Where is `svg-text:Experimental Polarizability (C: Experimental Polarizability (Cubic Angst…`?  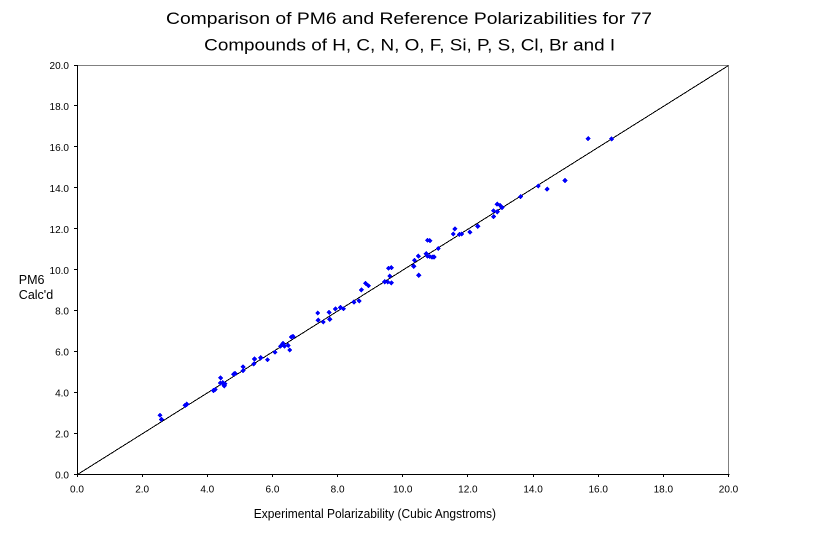
svg-text:Experimental Polarizability (C: Experimental Polarizability (Cubic Angst… is located at coordinates (375, 514).